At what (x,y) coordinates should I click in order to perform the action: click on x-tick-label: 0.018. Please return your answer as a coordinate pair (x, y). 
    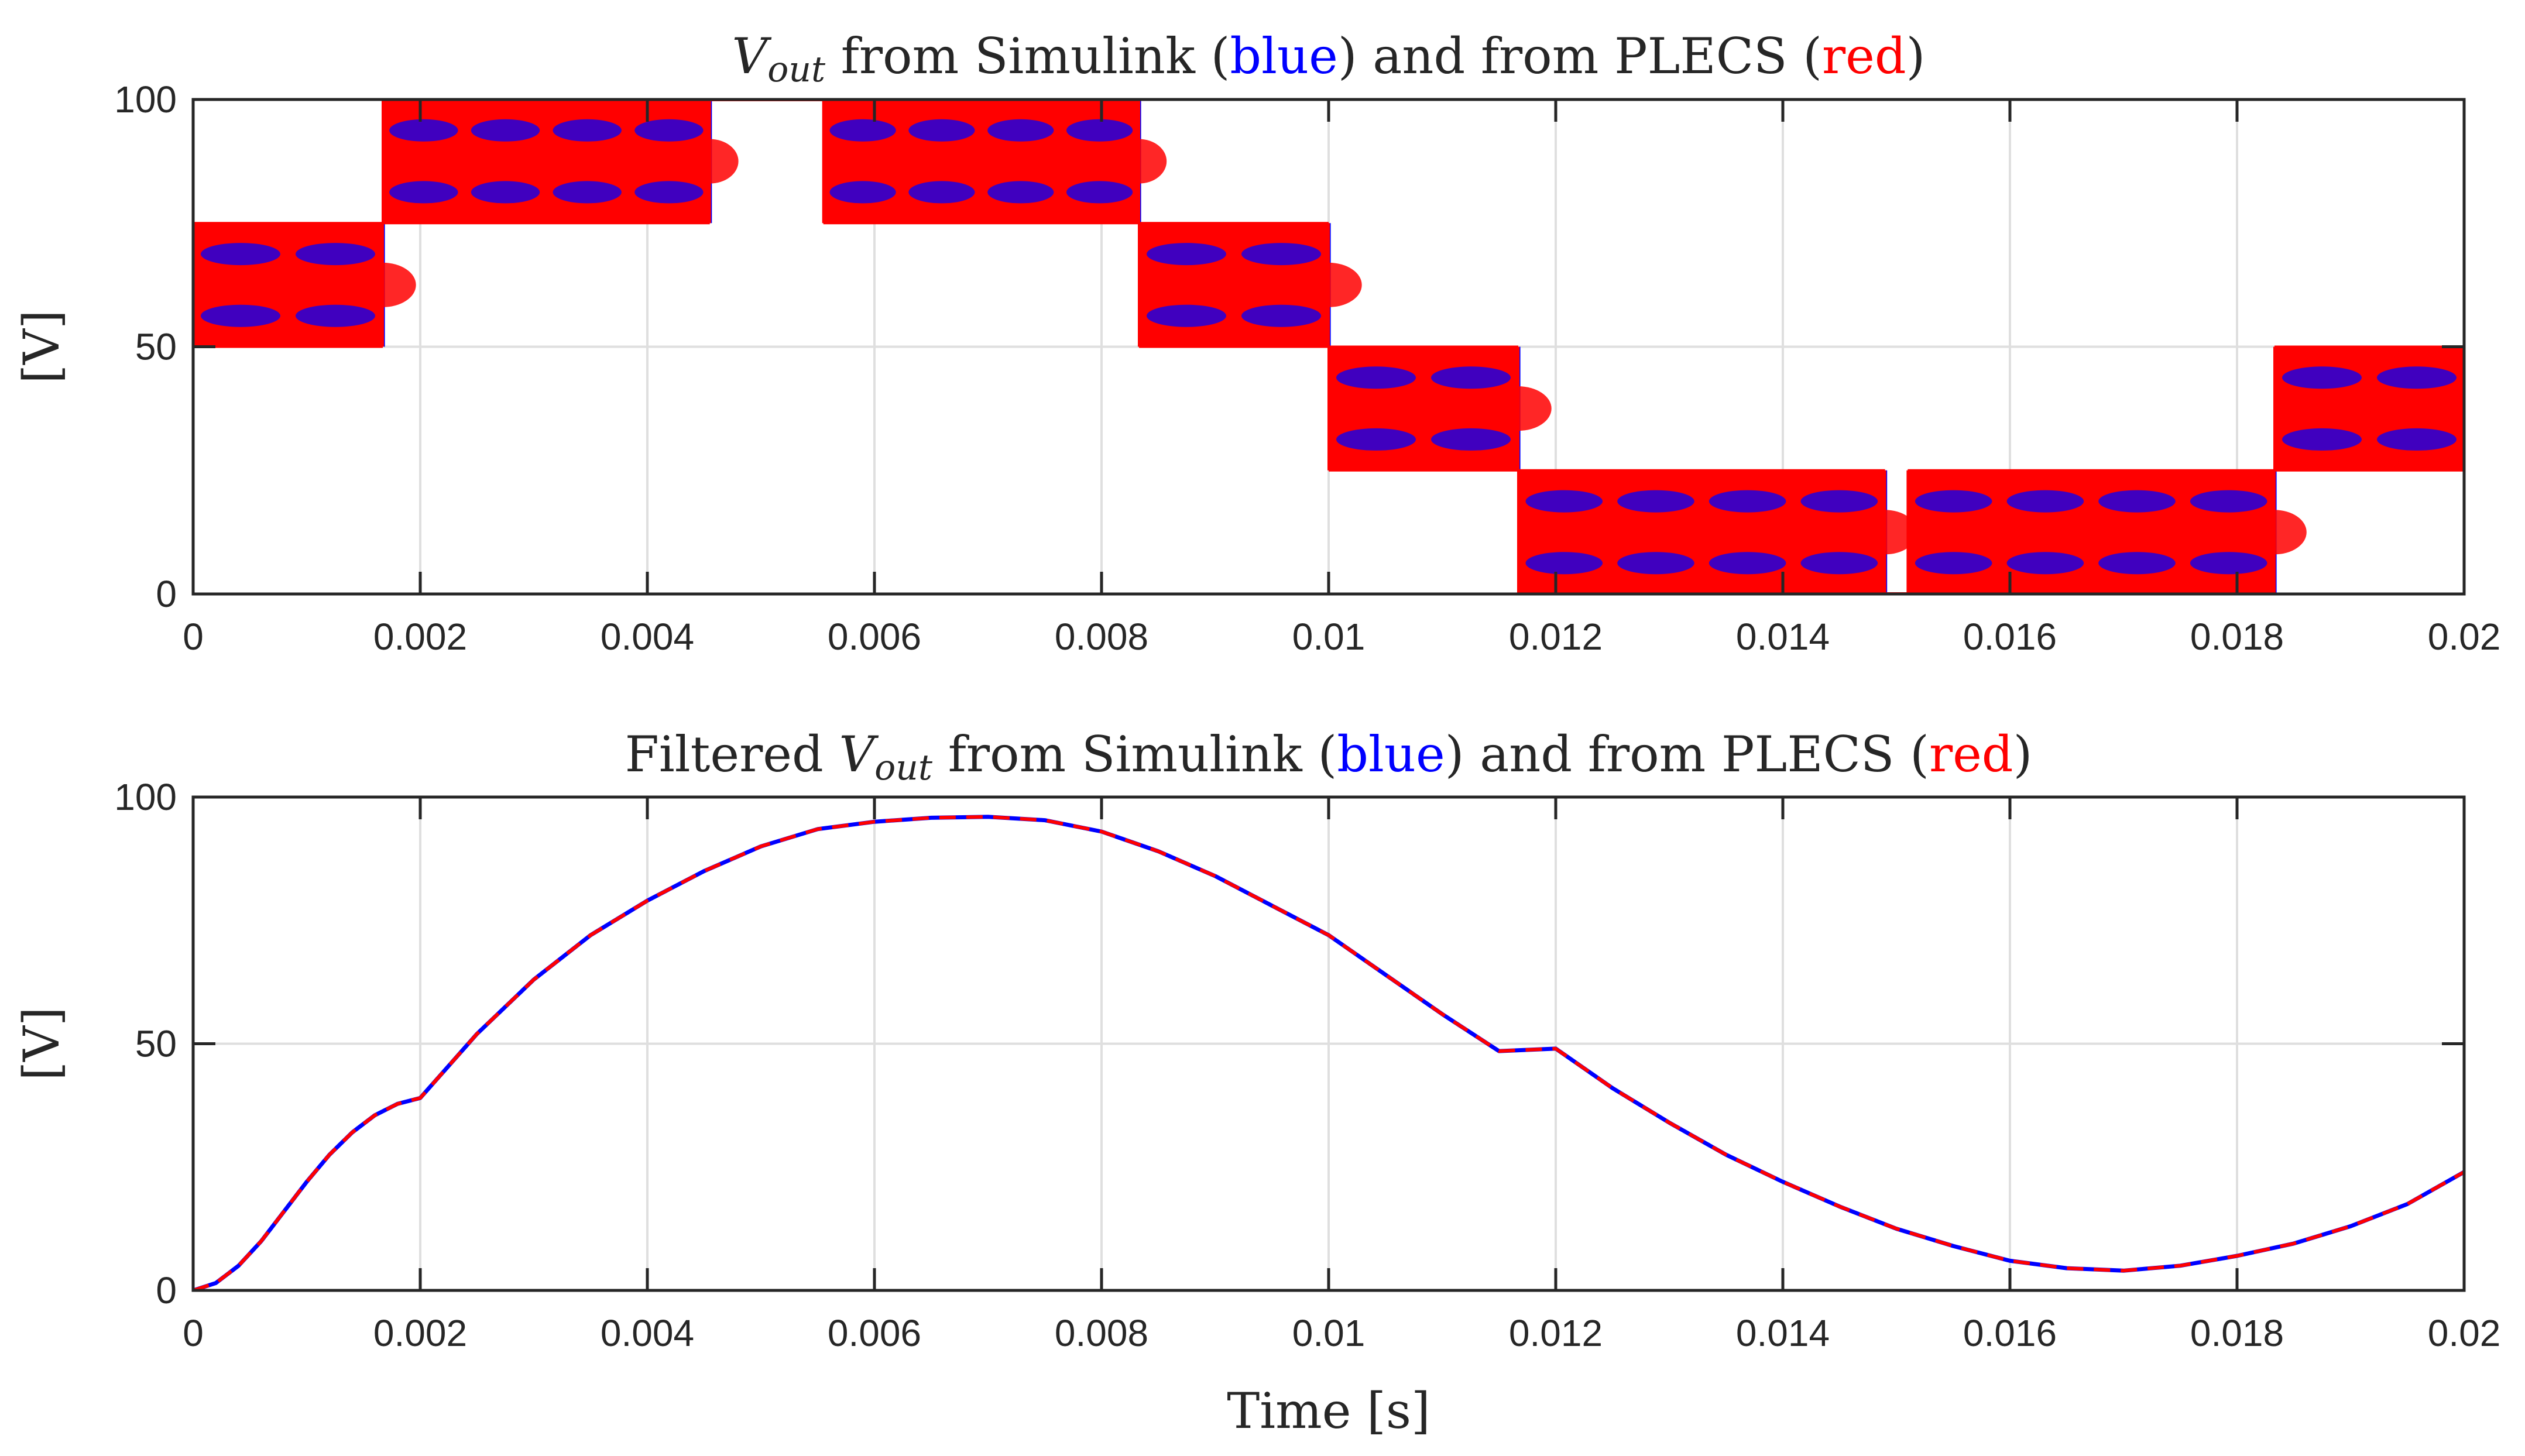
    Looking at the image, I should click on (2237, 1333).